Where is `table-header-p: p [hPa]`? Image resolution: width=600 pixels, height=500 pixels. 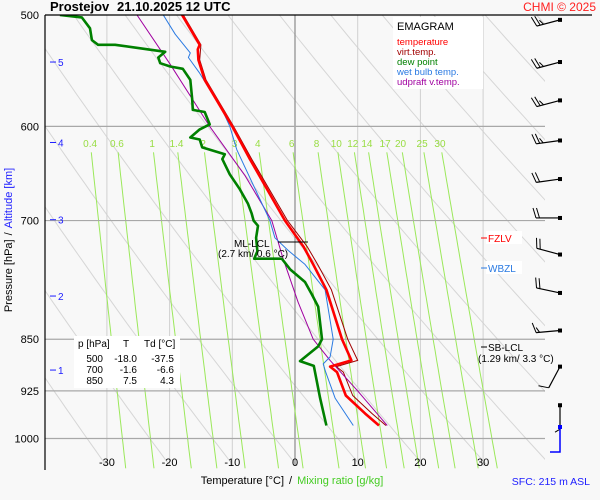
table-header-p: p [hPa] is located at coordinates (94, 344).